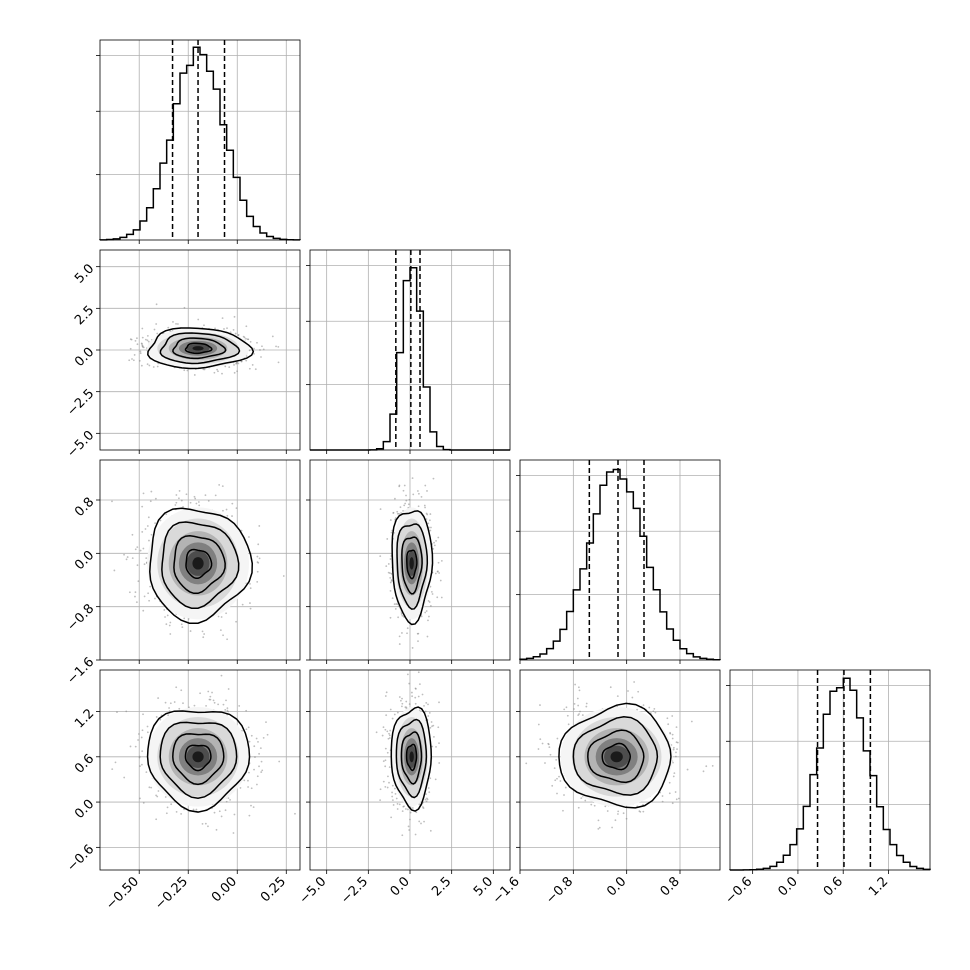 This screenshot has width=970, height=970. What do you see at coordinates (80, 671) in the screenshot?
I see `y-tick-label: −1.6` at bounding box center [80, 671].